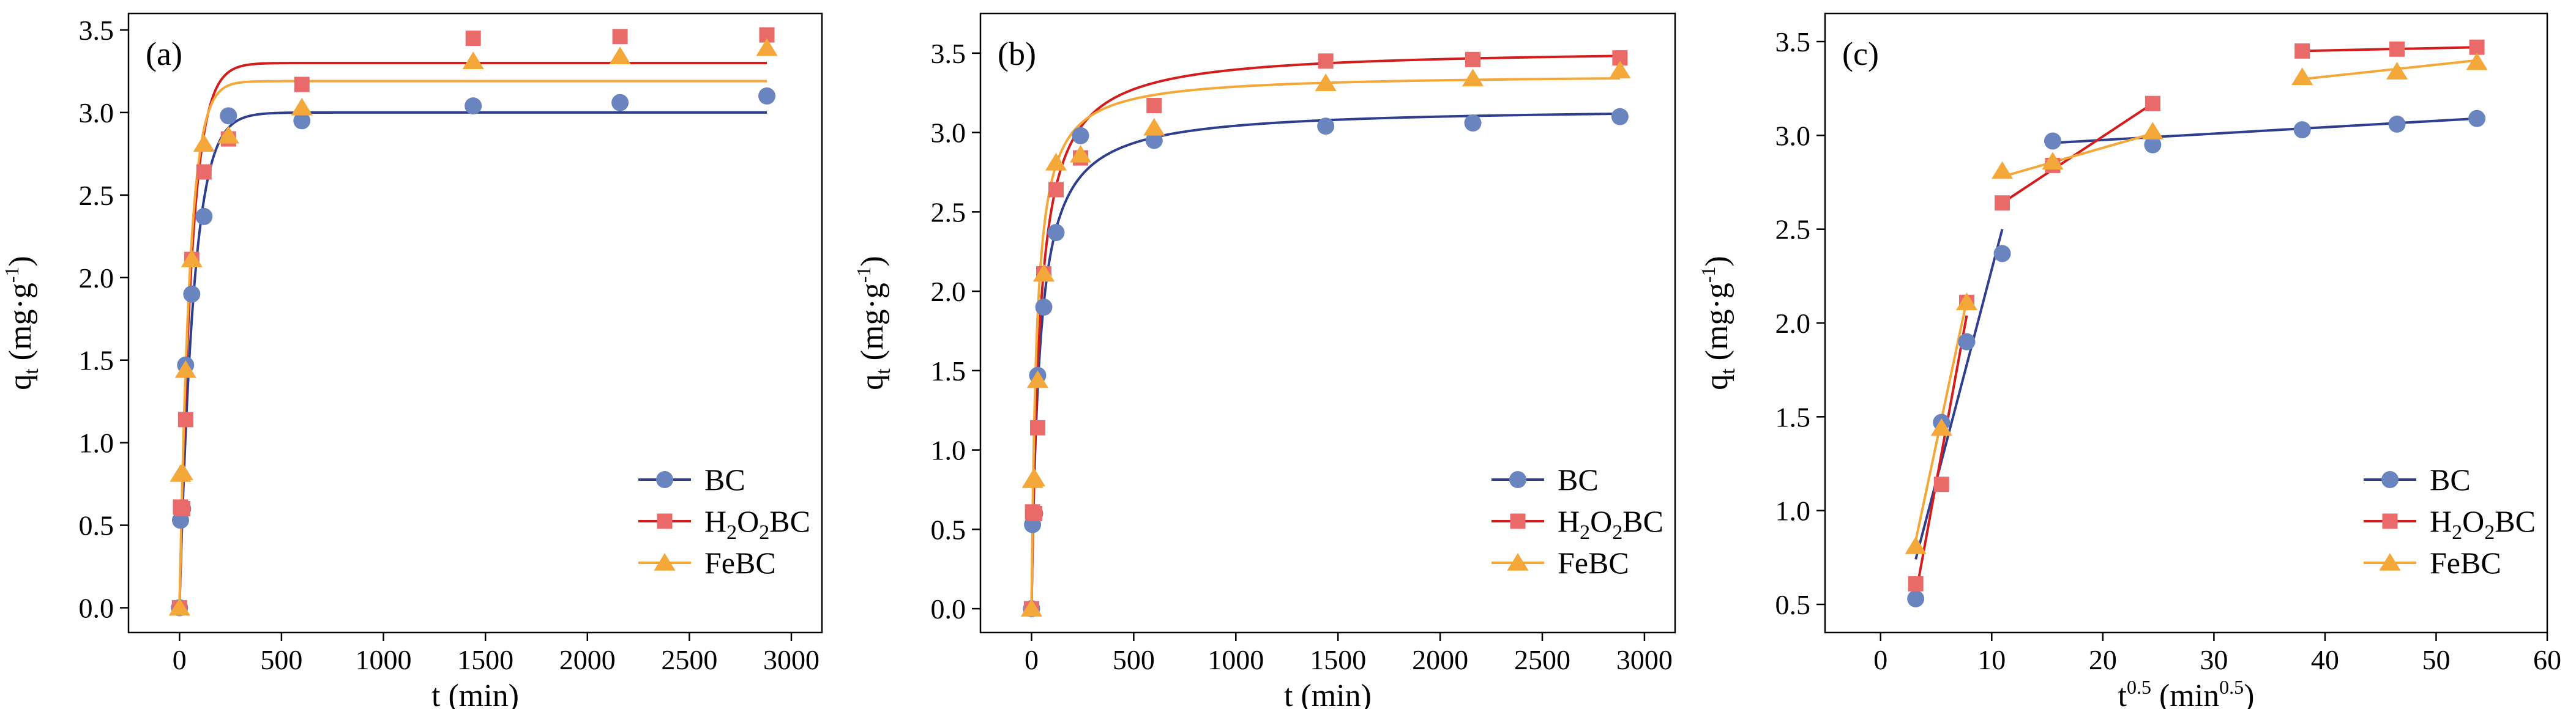 This screenshot has width=2576, height=709. I want to click on legend-label-h2o2bc-h: H, so click(2441, 521).